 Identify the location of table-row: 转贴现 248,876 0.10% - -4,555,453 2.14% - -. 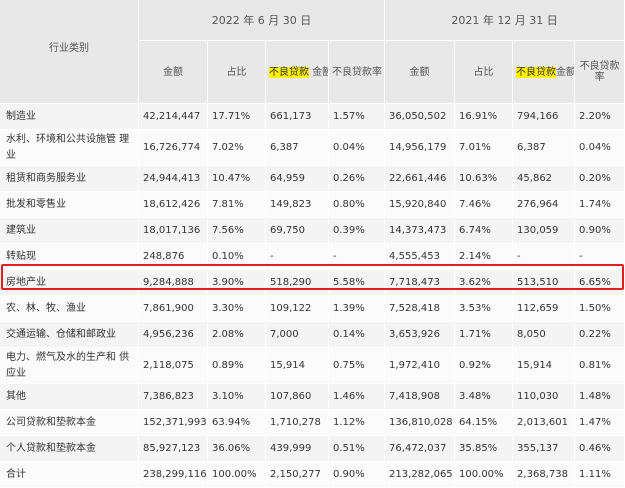
(312, 257).